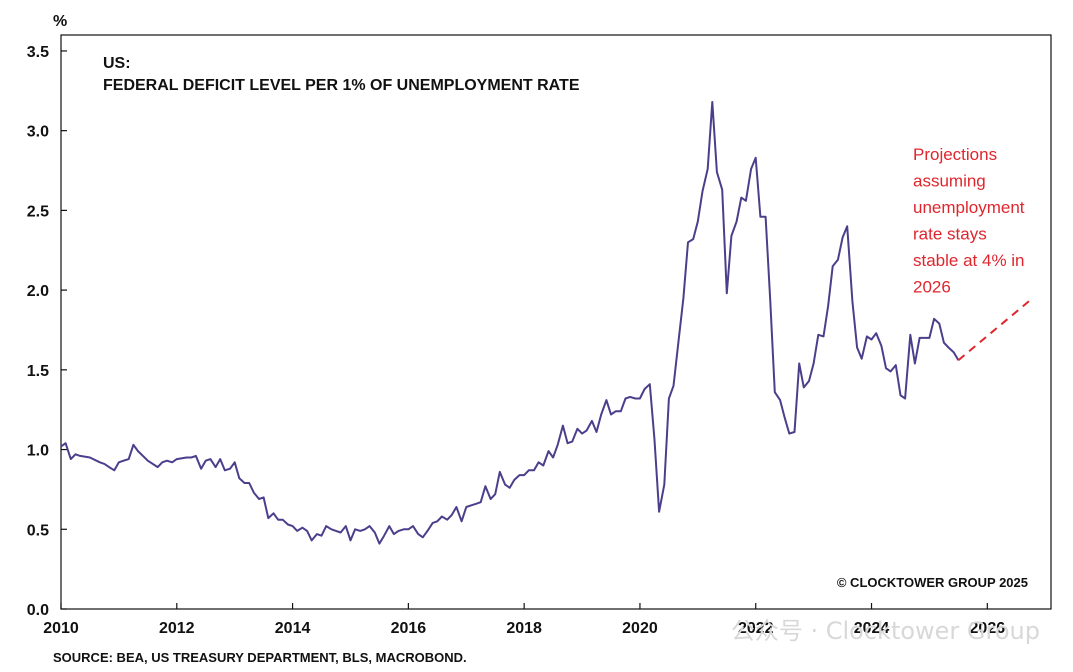 Image resolution: width=1073 pixels, height=672 pixels. Describe the element at coordinates (47, 331) in the screenshot. I see `y-axis: 0.0 0.5 1.0 1.5 2.0 2.5 3.0 3.5` at that location.